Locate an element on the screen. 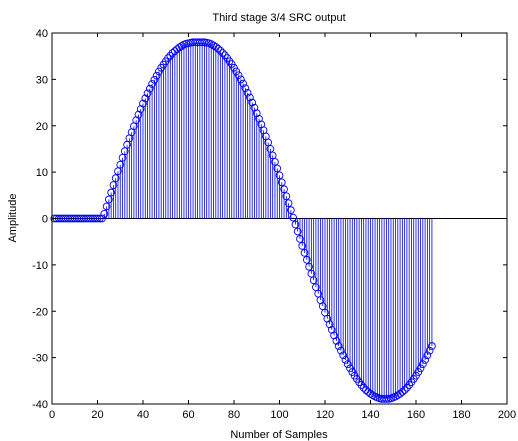 The image size is (518, 441). y-tick-label: 0 is located at coordinates (45, 220).